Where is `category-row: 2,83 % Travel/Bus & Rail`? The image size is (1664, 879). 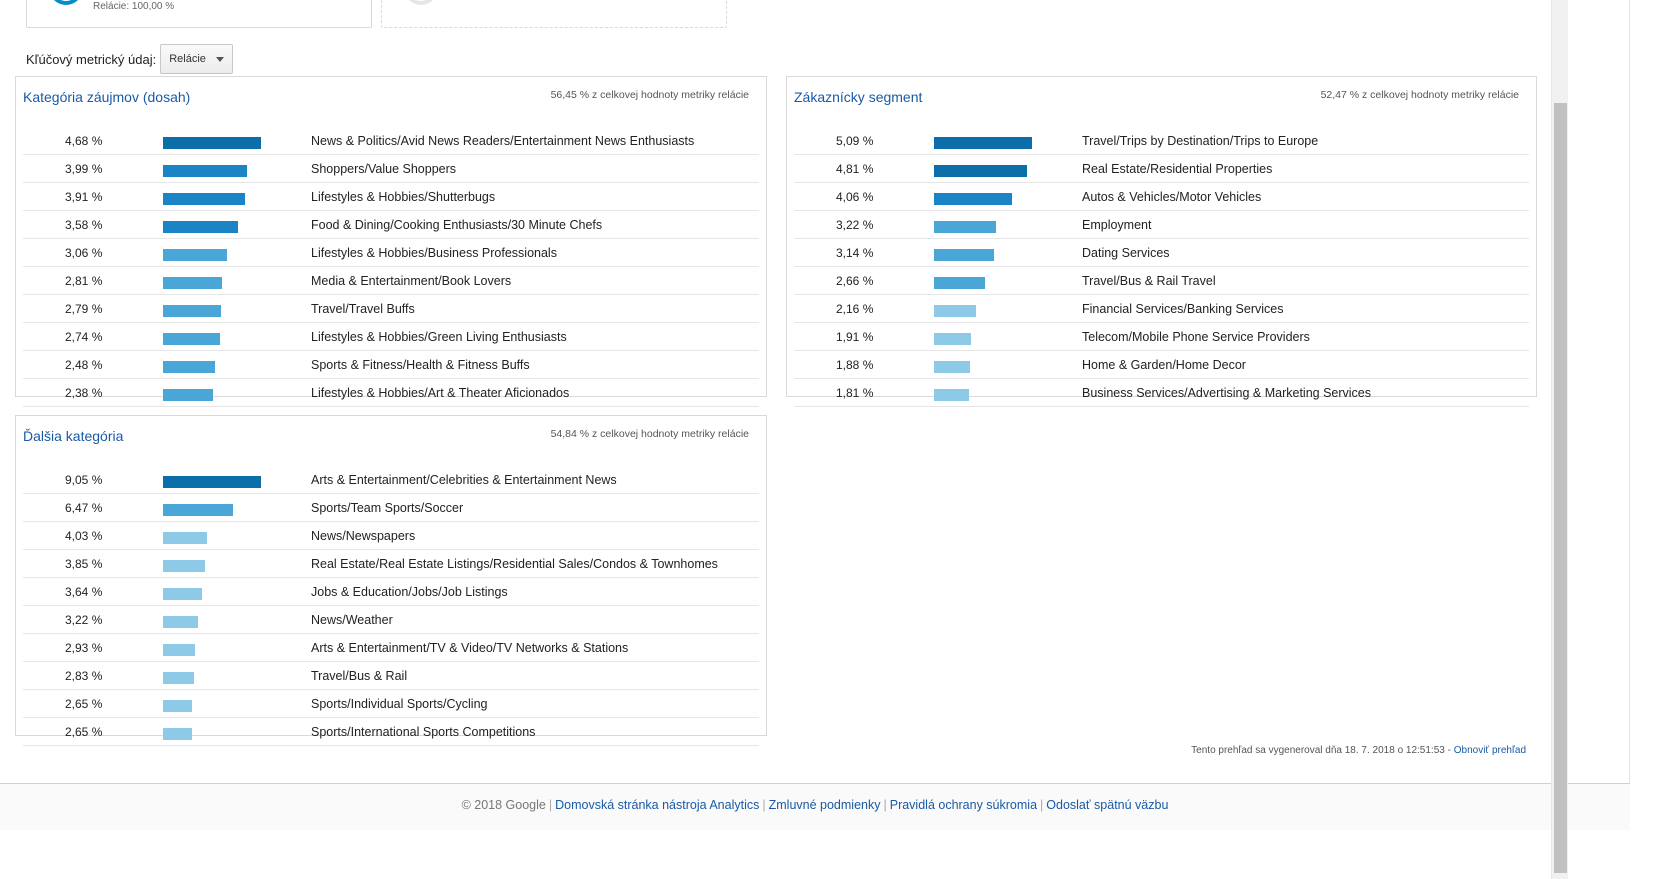 category-row: 2,83 % Travel/Bus & Rail is located at coordinates (391, 676).